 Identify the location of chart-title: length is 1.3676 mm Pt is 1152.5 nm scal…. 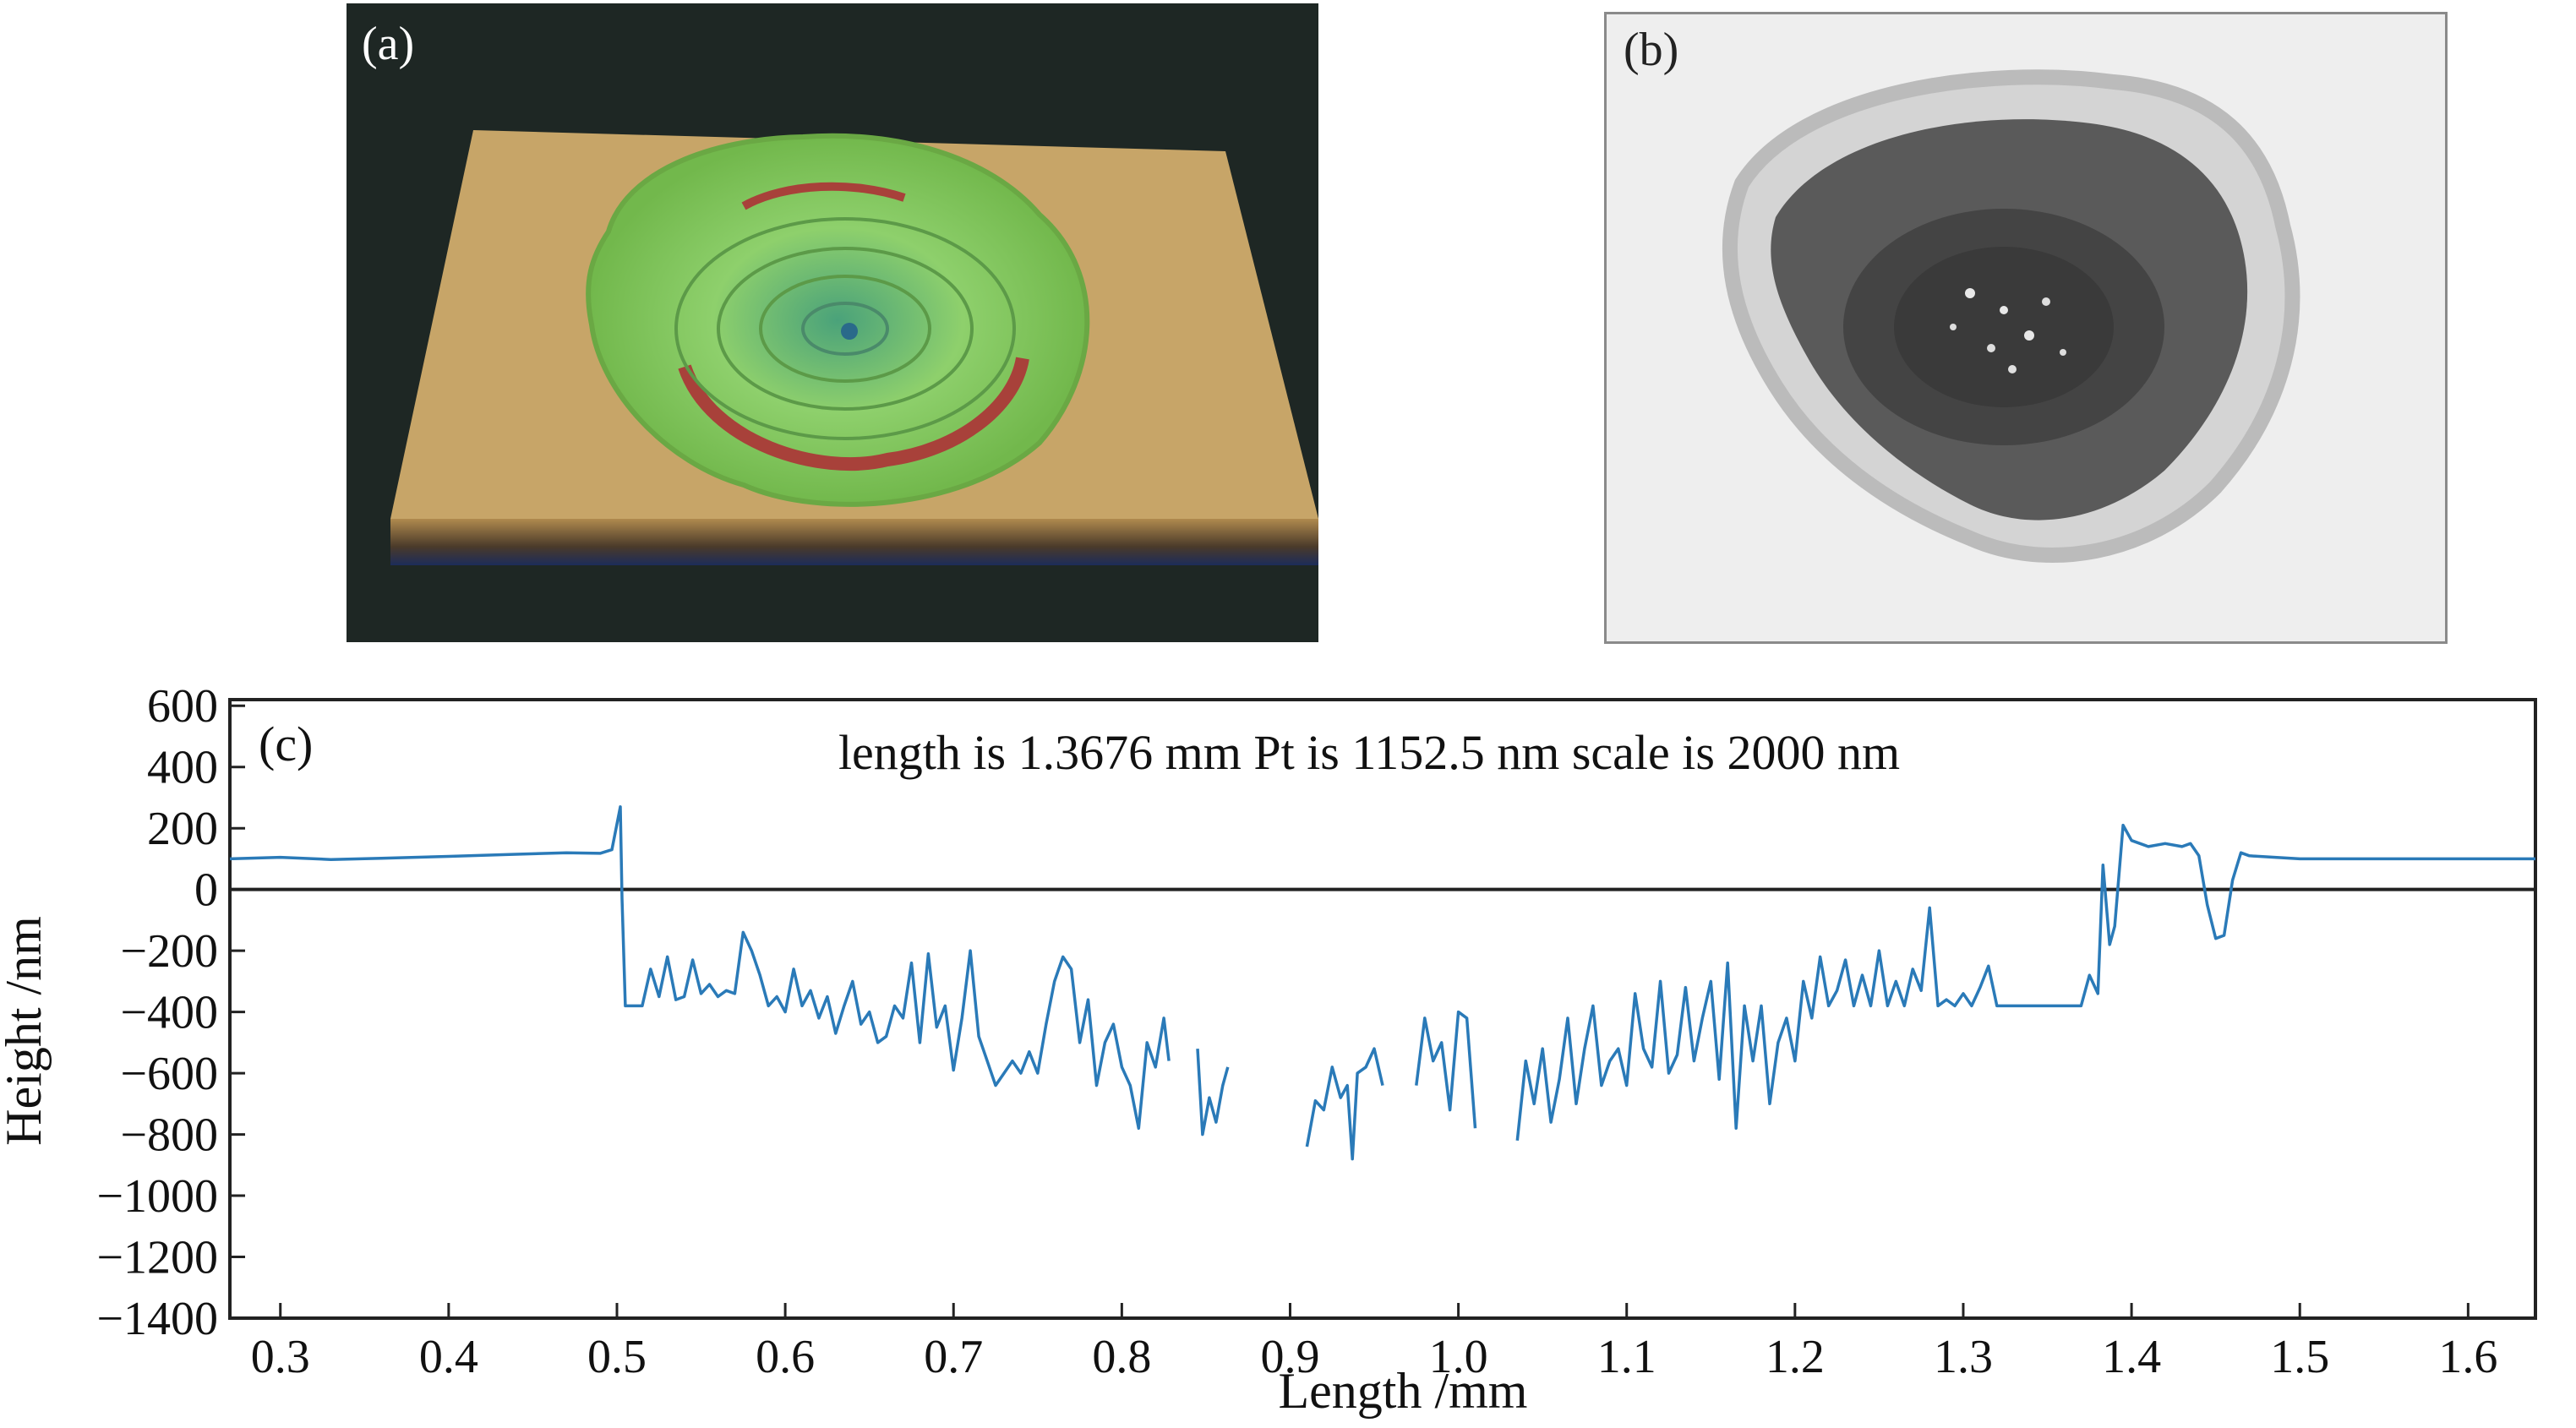
(1369, 753).